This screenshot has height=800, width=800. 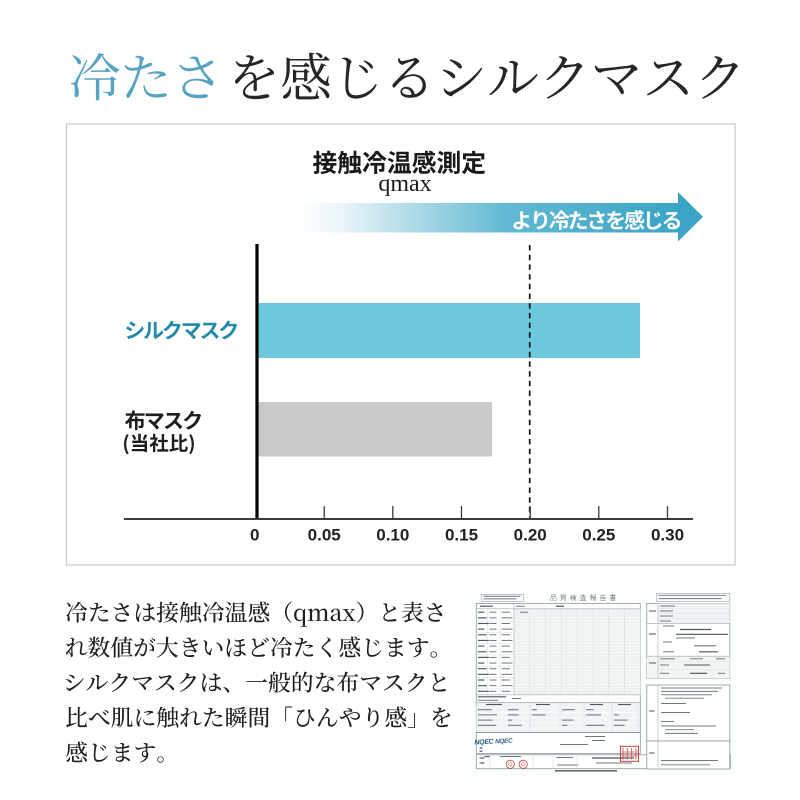 What do you see at coordinates (324, 535) in the screenshot?
I see `svg-text: 0.05` at bounding box center [324, 535].